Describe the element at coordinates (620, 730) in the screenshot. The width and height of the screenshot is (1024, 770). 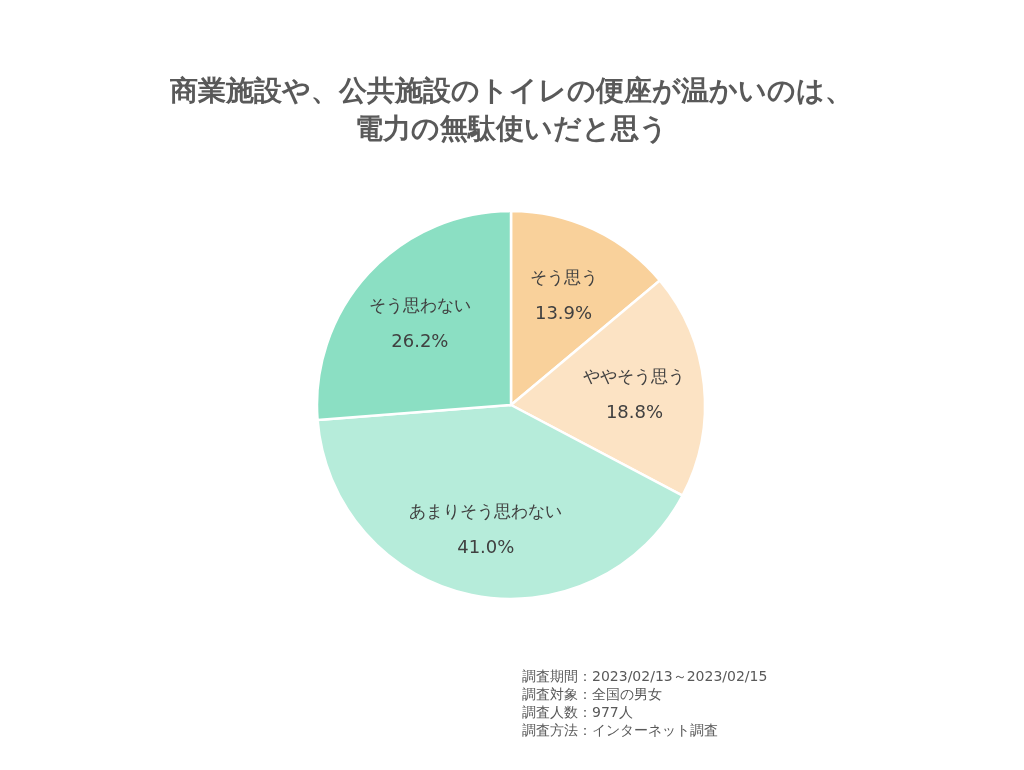
I see `note: 調査方法：インターネット調査` at that location.